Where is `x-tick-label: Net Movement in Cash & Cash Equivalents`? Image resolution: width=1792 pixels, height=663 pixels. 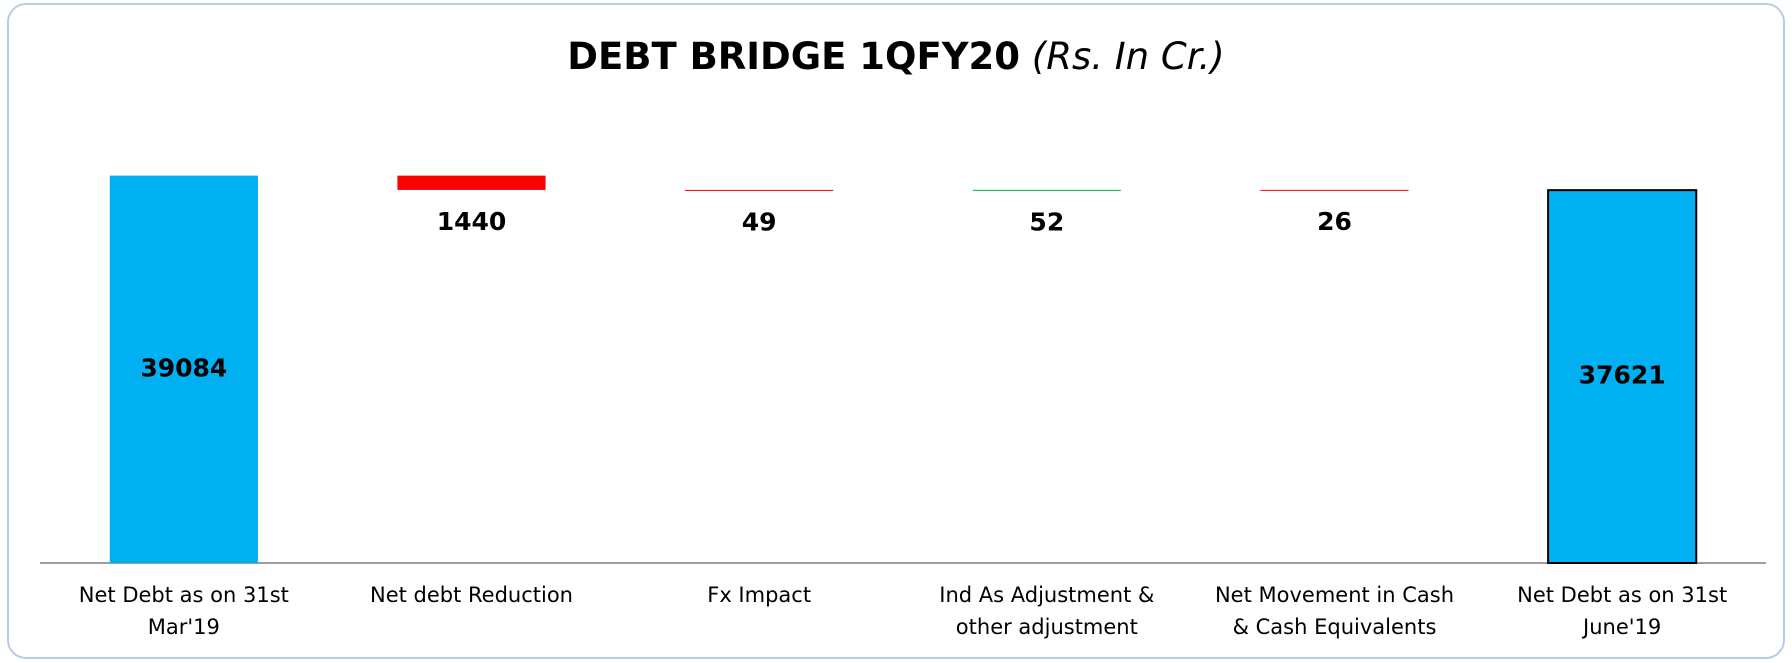
x-tick-label: Net Movement in Cash & Cash Equivalents is located at coordinates (1334, 611).